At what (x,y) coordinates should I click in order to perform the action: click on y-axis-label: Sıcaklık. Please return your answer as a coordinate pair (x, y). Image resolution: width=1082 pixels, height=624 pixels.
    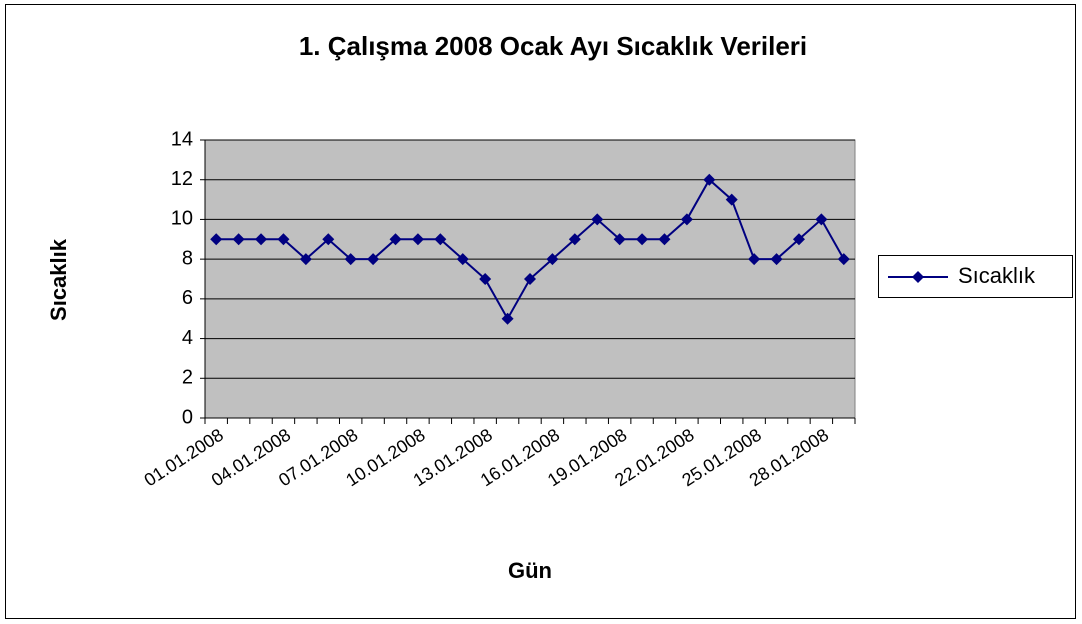
    Looking at the image, I should click on (58, 279).